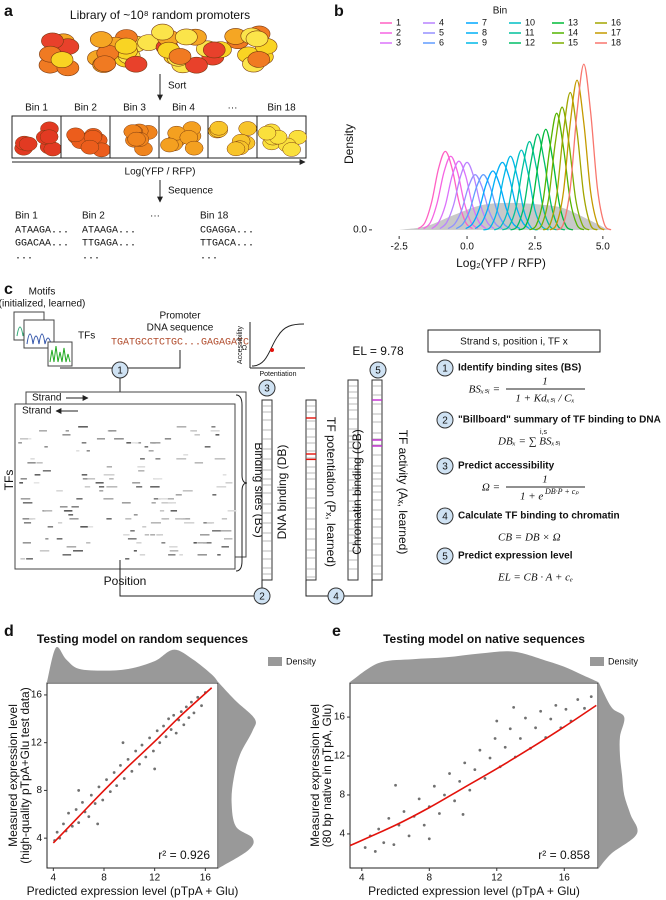  What do you see at coordinates (240, 344) in the screenshot?
I see `inset-y-label: Accessibility` at bounding box center [240, 344].